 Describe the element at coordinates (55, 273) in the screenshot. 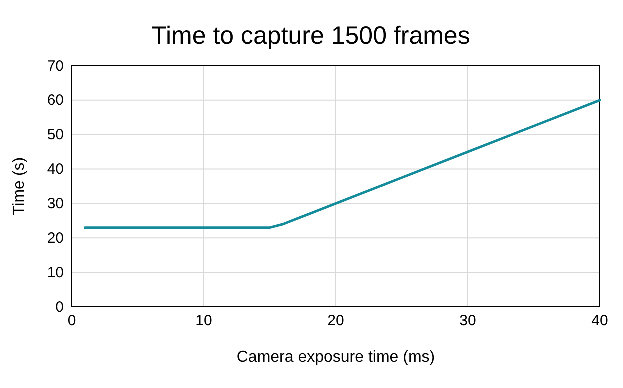

I see `y-tick-label: 10` at that location.